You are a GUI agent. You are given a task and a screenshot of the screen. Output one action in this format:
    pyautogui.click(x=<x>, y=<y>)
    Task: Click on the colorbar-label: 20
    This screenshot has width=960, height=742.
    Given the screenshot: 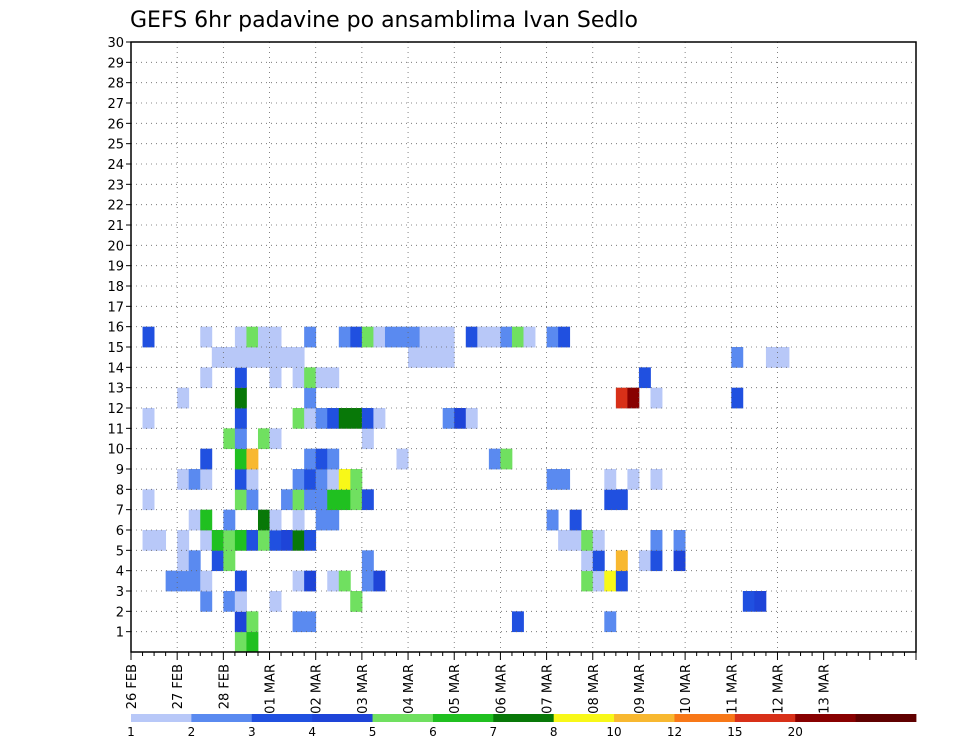 What is the action you would take?
    pyautogui.click(x=795, y=732)
    